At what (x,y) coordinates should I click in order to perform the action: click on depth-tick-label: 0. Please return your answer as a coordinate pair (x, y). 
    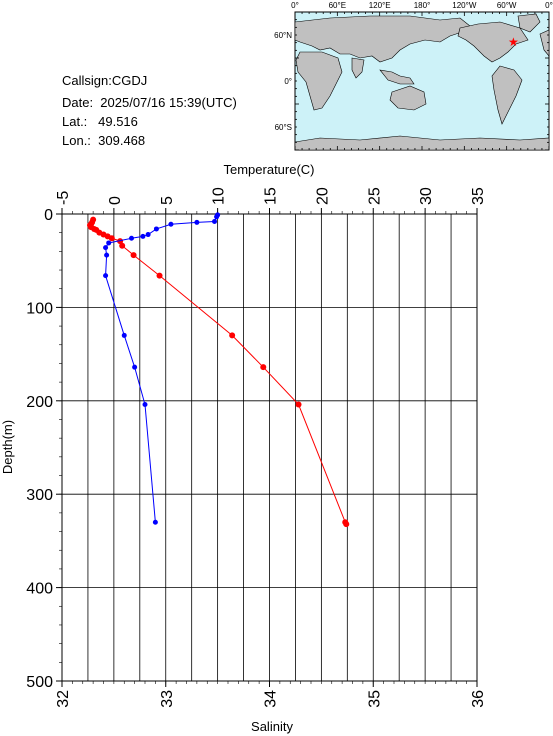
    Looking at the image, I should click on (48, 215).